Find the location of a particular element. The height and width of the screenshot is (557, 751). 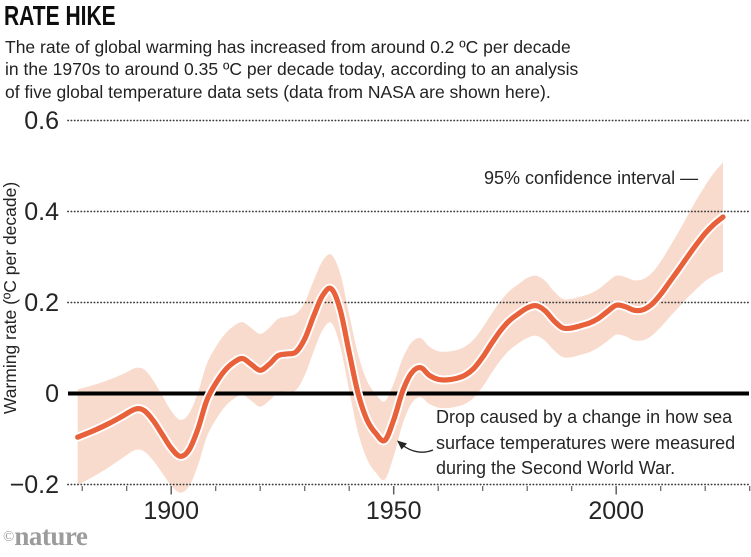

y-tick-label: 0.6 is located at coordinates (41, 121).